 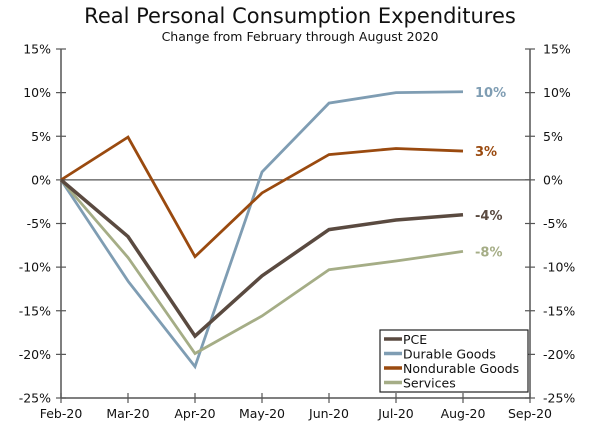 What do you see at coordinates (488, 216) in the screenshot?
I see `data-label-pce: -4%` at bounding box center [488, 216].